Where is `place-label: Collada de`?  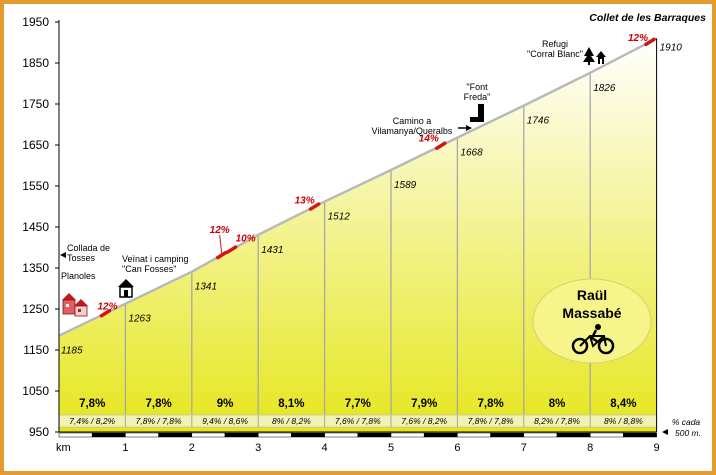 place-label: Collada de is located at coordinates (88, 248).